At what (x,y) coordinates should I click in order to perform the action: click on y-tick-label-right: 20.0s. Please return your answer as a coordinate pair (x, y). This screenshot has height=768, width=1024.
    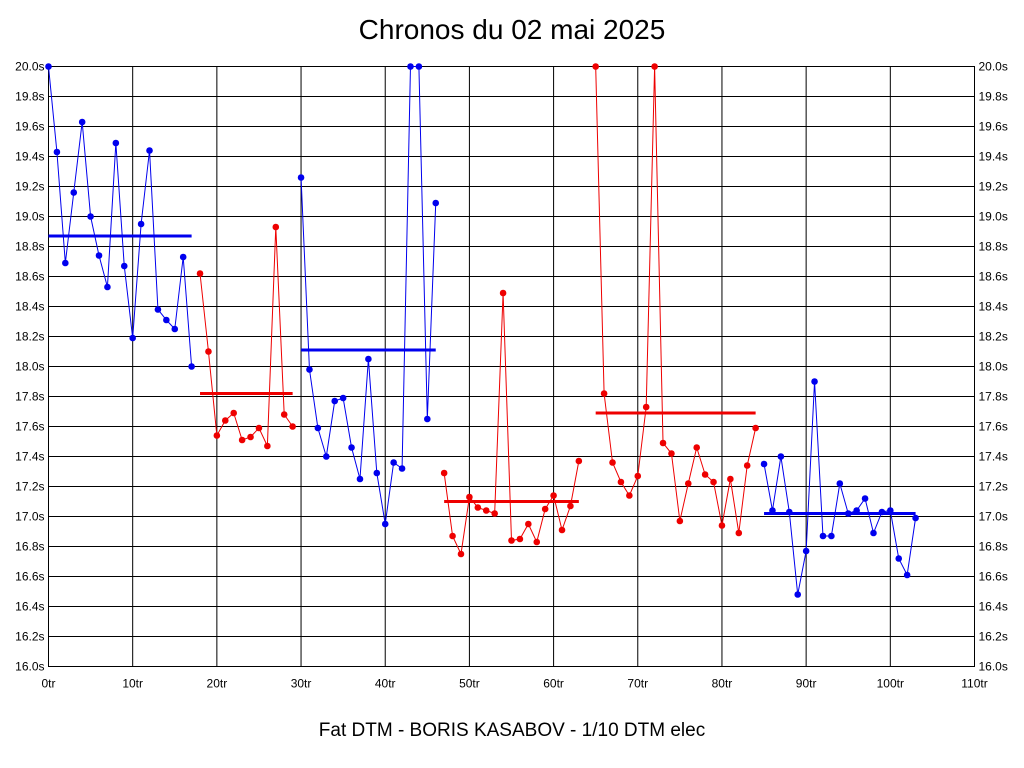
    Looking at the image, I should click on (993, 67).